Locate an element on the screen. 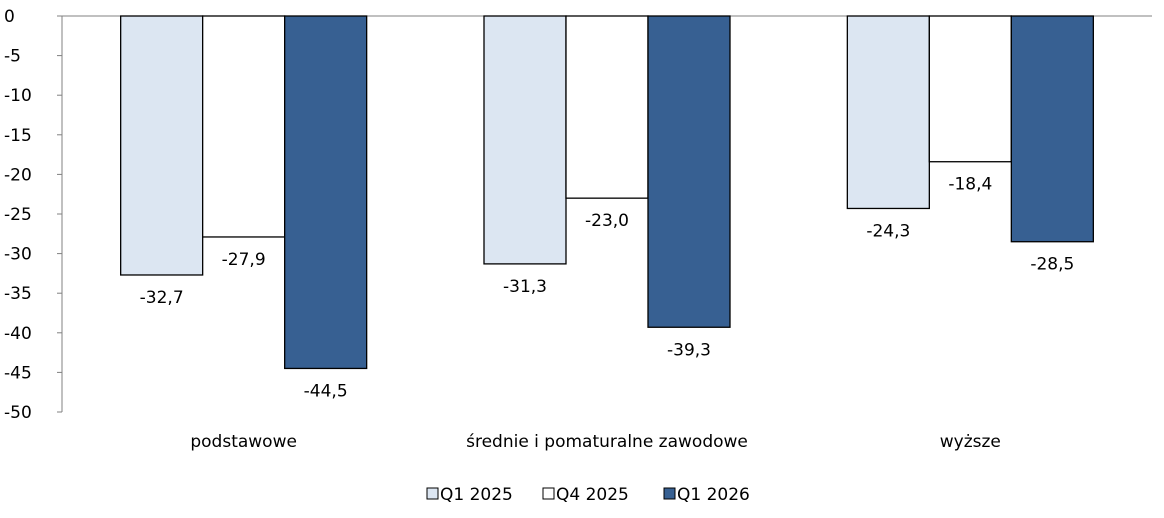 The width and height of the screenshot is (1164, 518). legend-label: Q1 2026 is located at coordinates (713, 495).